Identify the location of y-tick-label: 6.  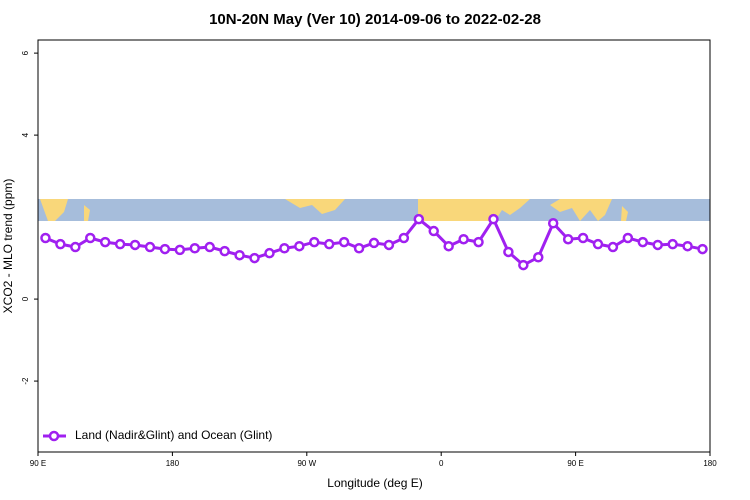
(25, 52).